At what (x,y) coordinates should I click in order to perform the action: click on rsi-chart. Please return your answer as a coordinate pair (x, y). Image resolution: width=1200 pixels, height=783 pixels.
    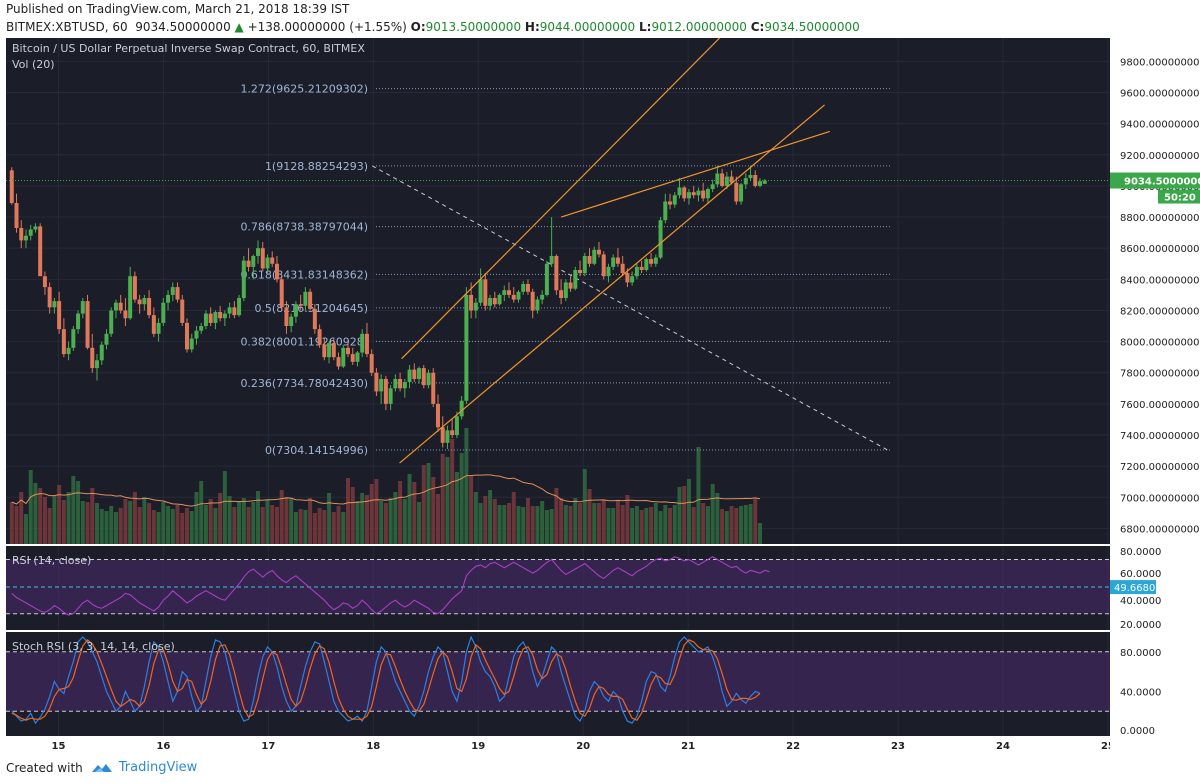
    Looking at the image, I should click on (558, 588).